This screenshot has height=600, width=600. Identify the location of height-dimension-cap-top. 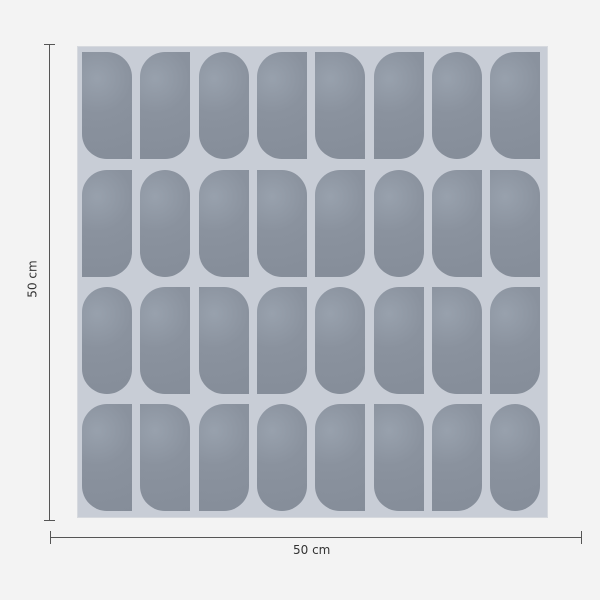
(49, 44).